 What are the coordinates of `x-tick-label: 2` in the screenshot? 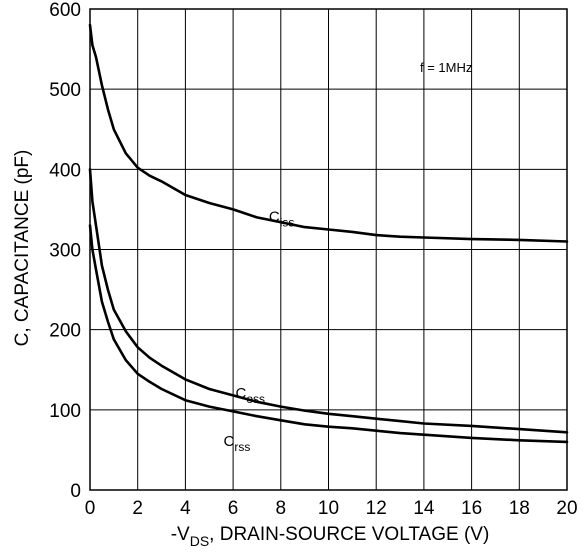 It's located at (137, 508).